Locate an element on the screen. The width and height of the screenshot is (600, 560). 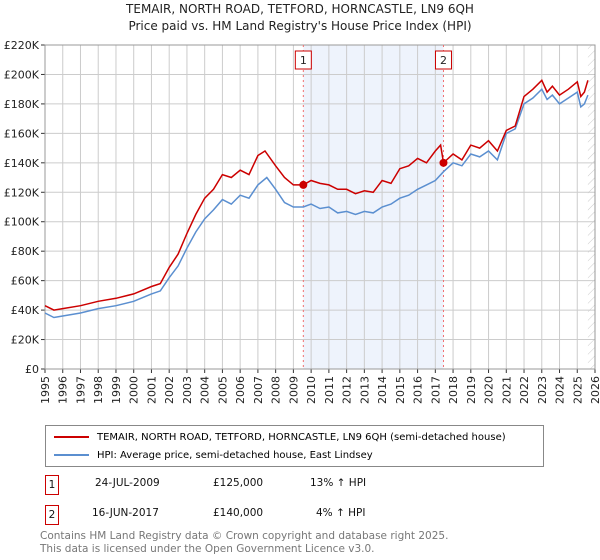
x-tick-label: 2010 is located at coordinates (311, 390).